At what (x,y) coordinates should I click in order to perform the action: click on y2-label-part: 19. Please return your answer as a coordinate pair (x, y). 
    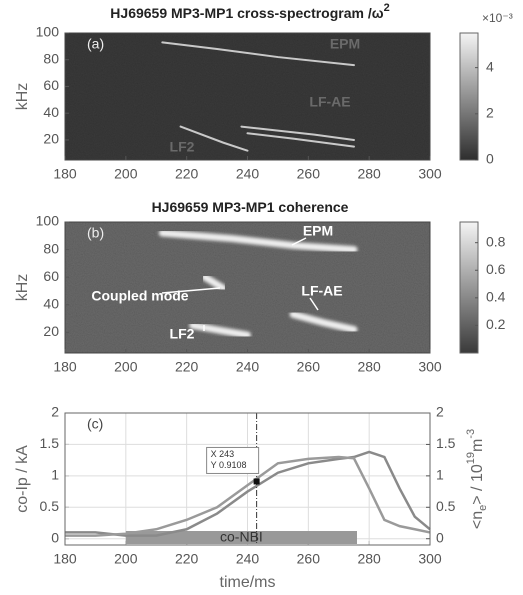
    Looking at the image, I should click on (471, 458).